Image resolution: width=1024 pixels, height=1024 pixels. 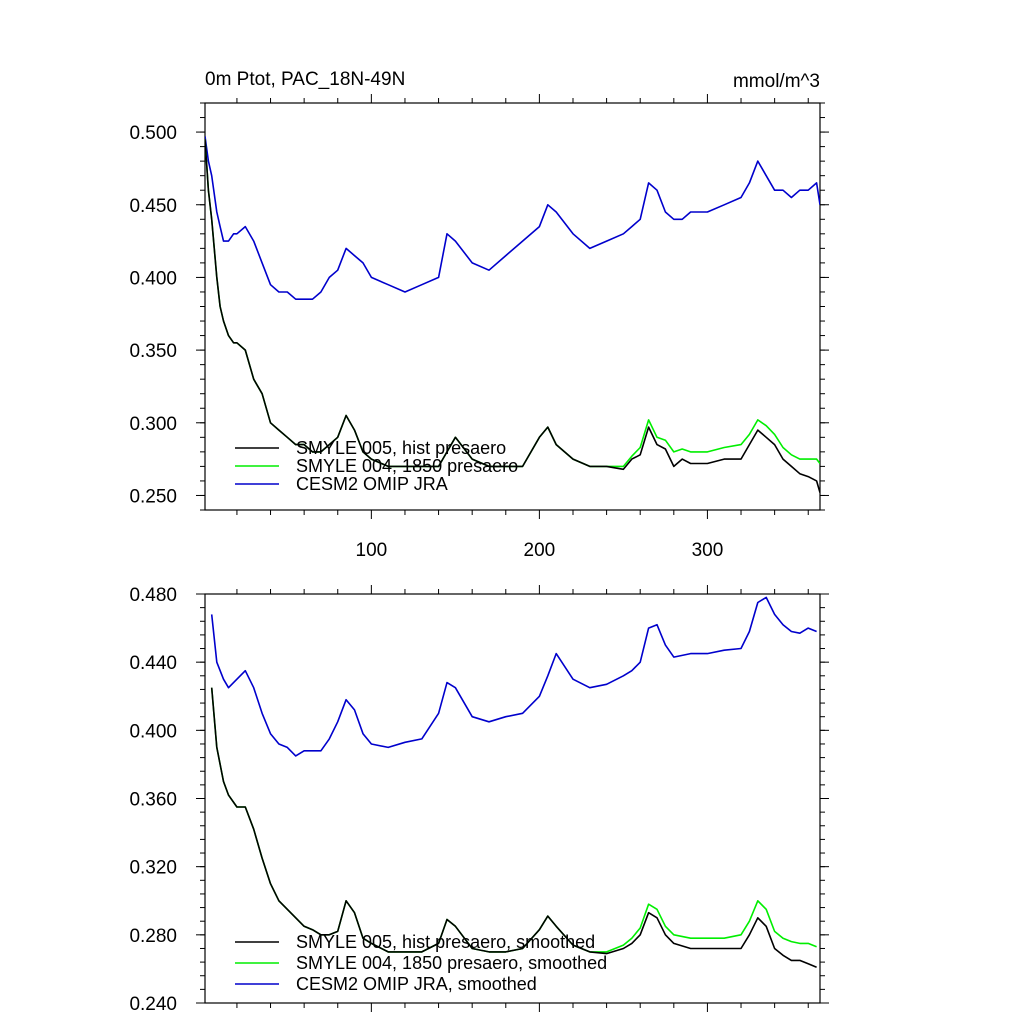 What do you see at coordinates (451, 963) in the screenshot?
I see `legend-label: SMYLE 004, 1850 presaero, smoothed` at bounding box center [451, 963].